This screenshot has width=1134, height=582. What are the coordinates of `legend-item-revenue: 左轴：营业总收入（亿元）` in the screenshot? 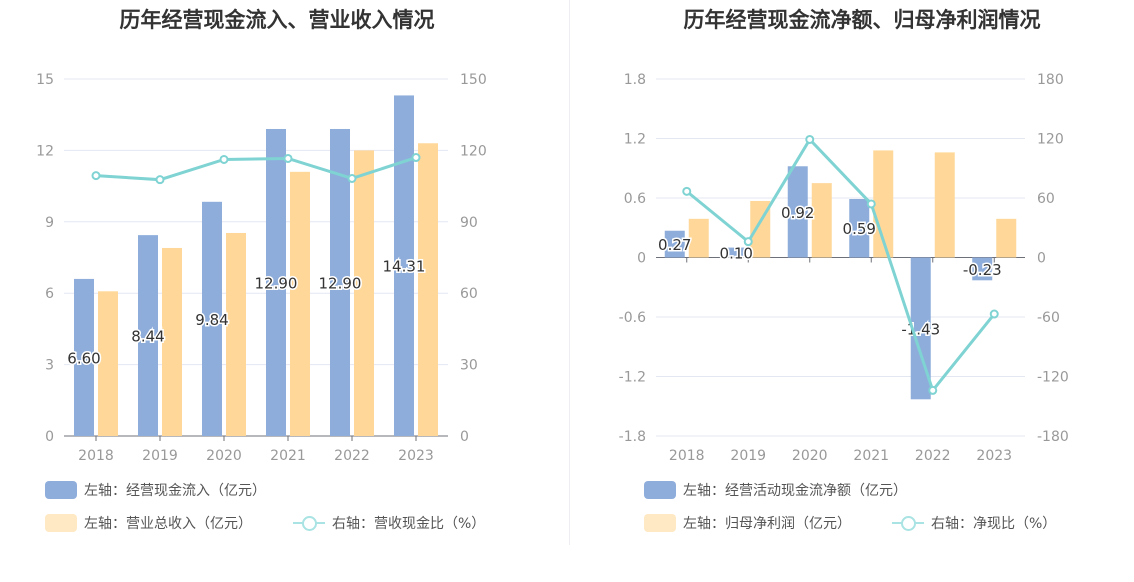 It's located at (148, 523).